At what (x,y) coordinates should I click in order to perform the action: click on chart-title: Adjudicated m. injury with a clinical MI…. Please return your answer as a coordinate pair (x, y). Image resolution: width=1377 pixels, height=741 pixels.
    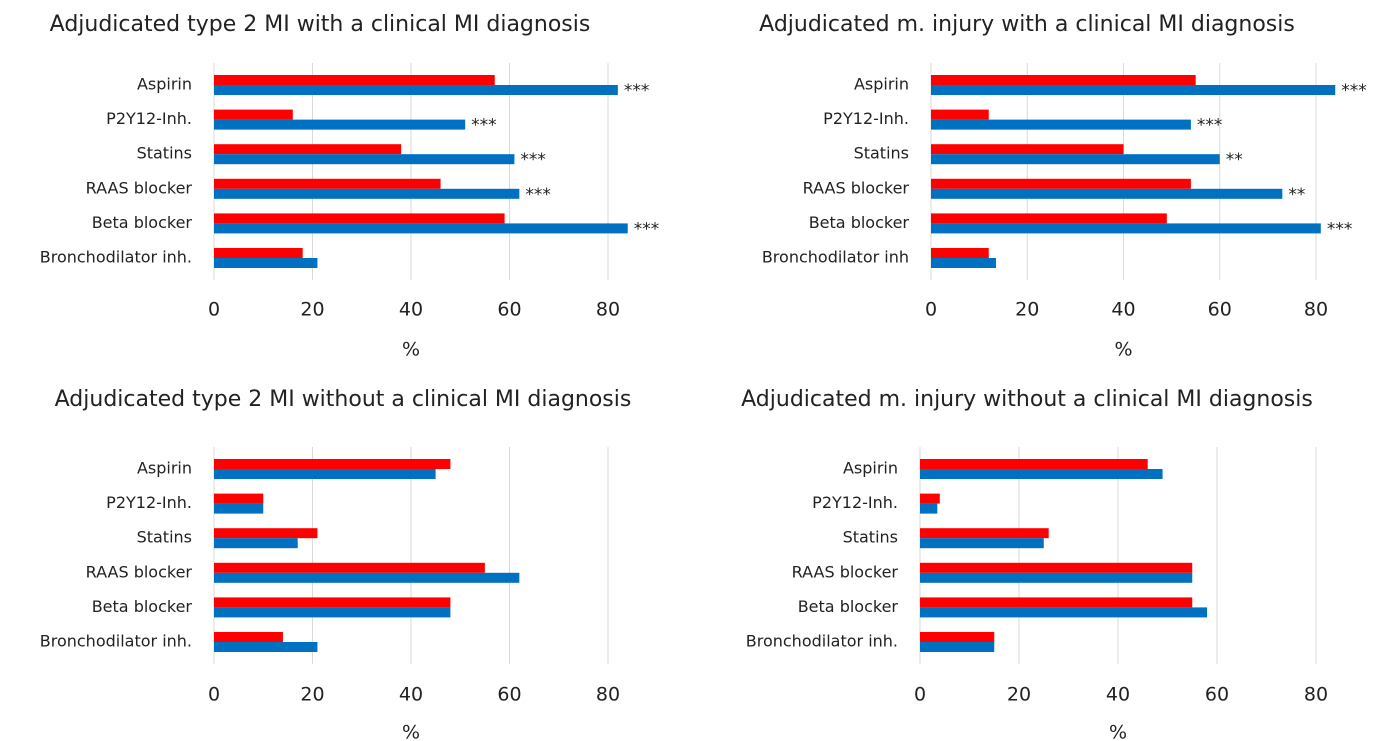
    Looking at the image, I should click on (1027, 24).